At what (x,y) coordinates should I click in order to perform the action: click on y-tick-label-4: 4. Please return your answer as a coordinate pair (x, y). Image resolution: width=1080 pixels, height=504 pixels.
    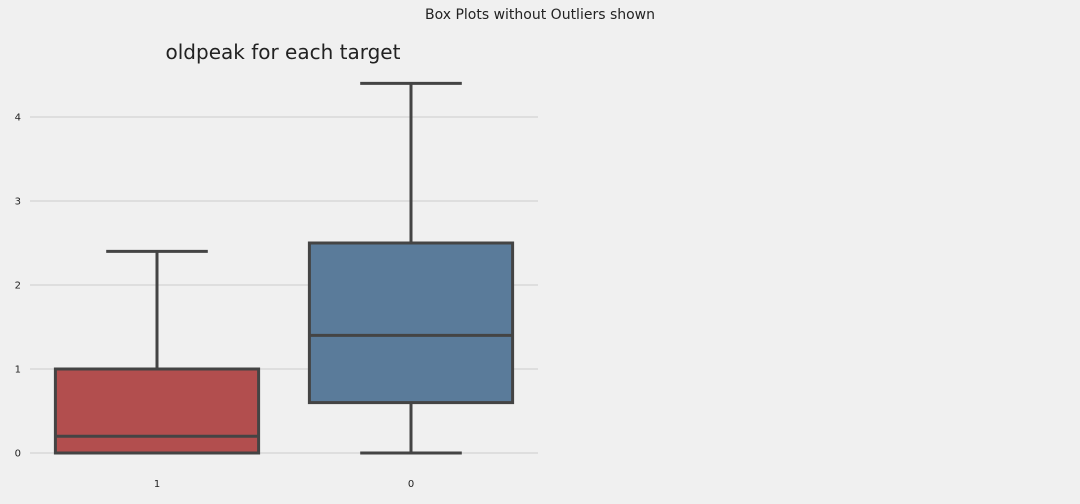
    Looking at the image, I should click on (18, 118).